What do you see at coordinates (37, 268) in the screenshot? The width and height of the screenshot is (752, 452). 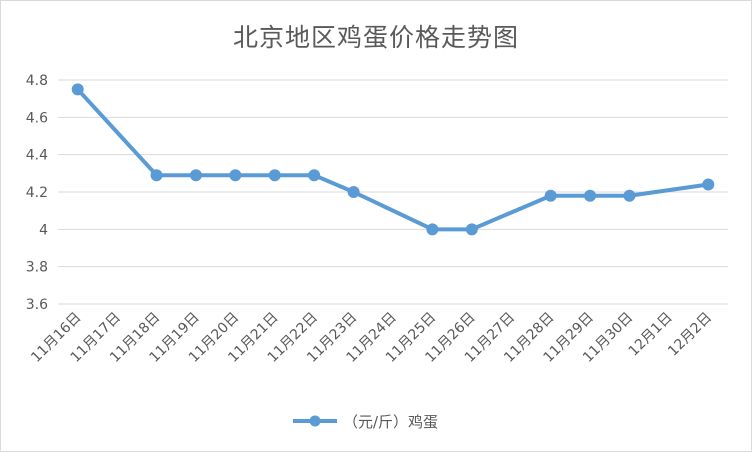 I see `y-tick-label: 3.8` at bounding box center [37, 268].